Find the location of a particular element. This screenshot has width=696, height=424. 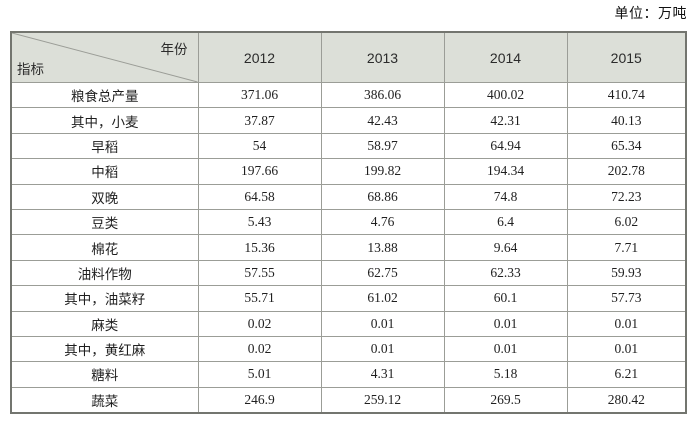

value-cell: 269.5 is located at coordinates (505, 400).